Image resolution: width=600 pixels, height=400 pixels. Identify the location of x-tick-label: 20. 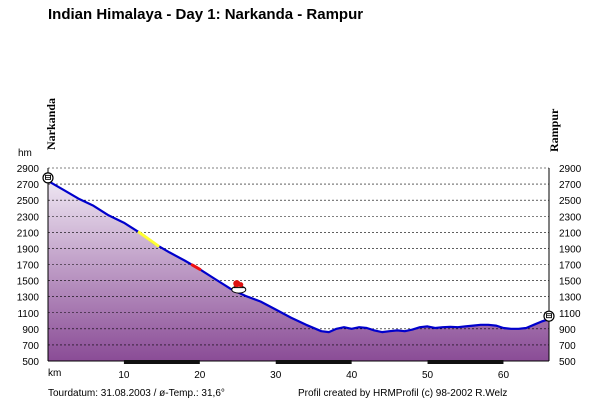
(200, 375).